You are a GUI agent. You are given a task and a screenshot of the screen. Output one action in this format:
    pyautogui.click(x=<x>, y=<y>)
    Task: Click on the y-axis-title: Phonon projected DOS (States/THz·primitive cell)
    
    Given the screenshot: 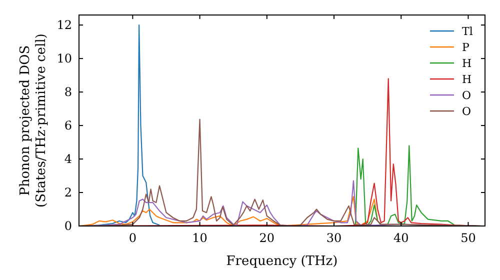 What is the action you would take?
    pyautogui.click(x=33, y=120)
    